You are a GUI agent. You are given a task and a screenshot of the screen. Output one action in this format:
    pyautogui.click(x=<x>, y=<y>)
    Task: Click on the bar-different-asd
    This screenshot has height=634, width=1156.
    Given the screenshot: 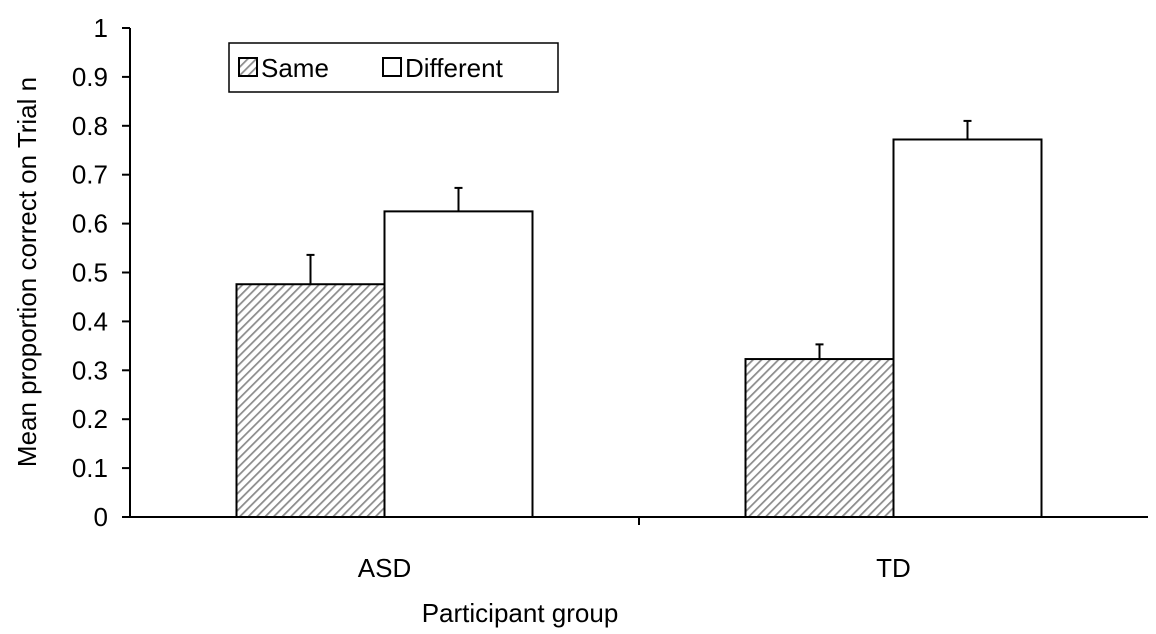 What is the action you would take?
    pyautogui.click(x=458, y=364)
    